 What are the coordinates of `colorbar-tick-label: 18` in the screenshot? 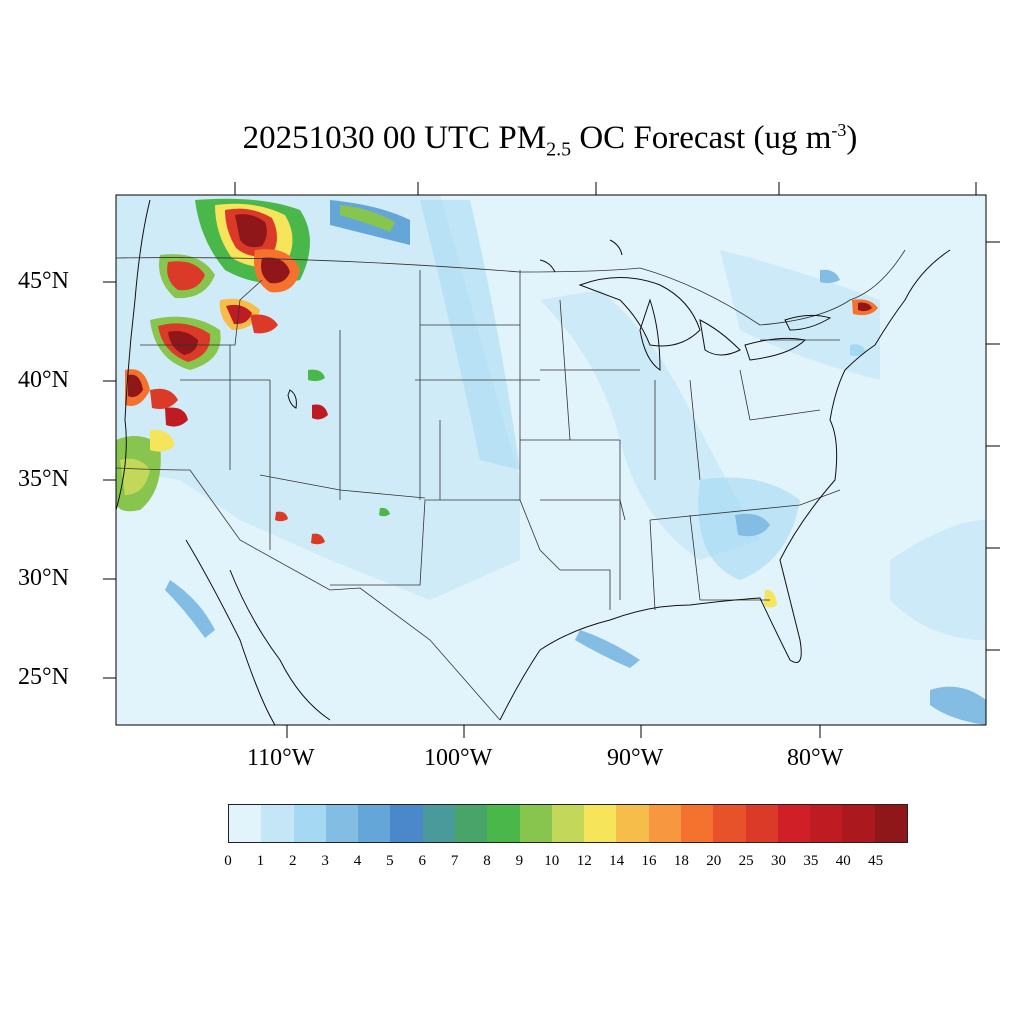 It's located at (681, 861).